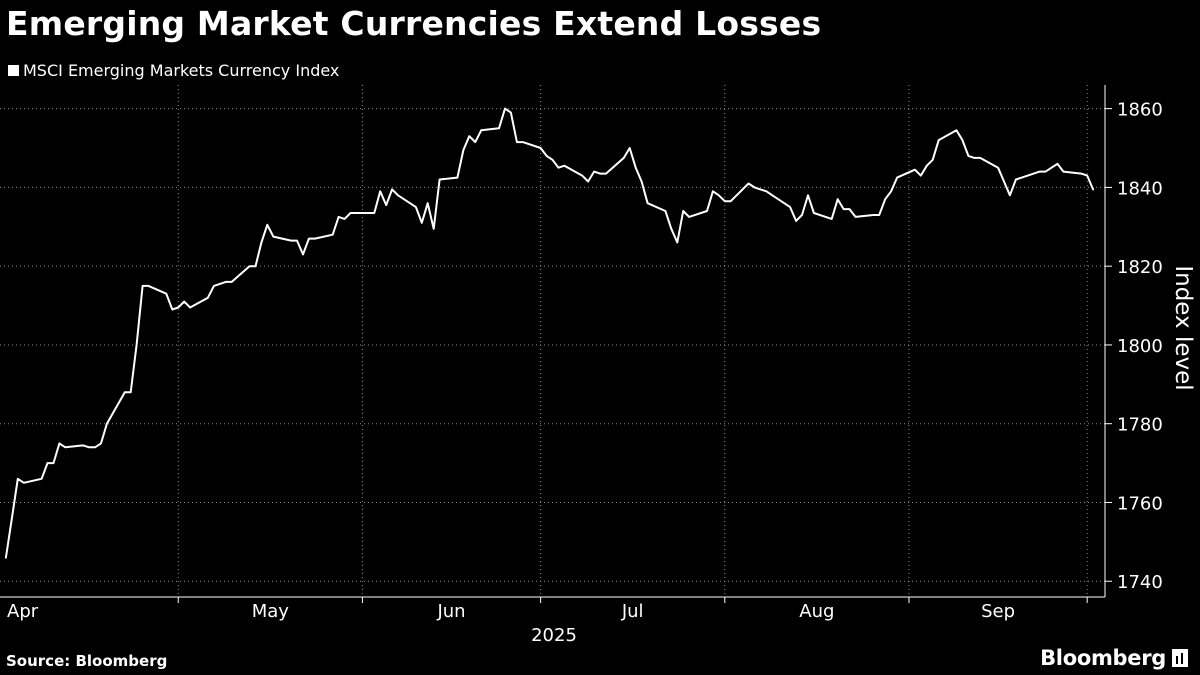 The height and width of the screenshot is (675, 1200). What do you see at coordinates (23, 611) in the screenshot?
I see `x-tick-label: Apr` at bounding box center [23, 611].